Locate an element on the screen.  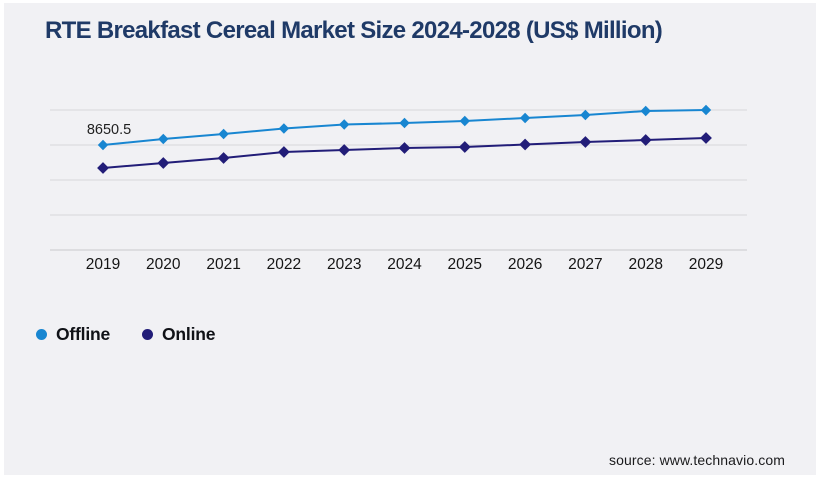
legend: Offline Online is located at coordinates (125, 334).